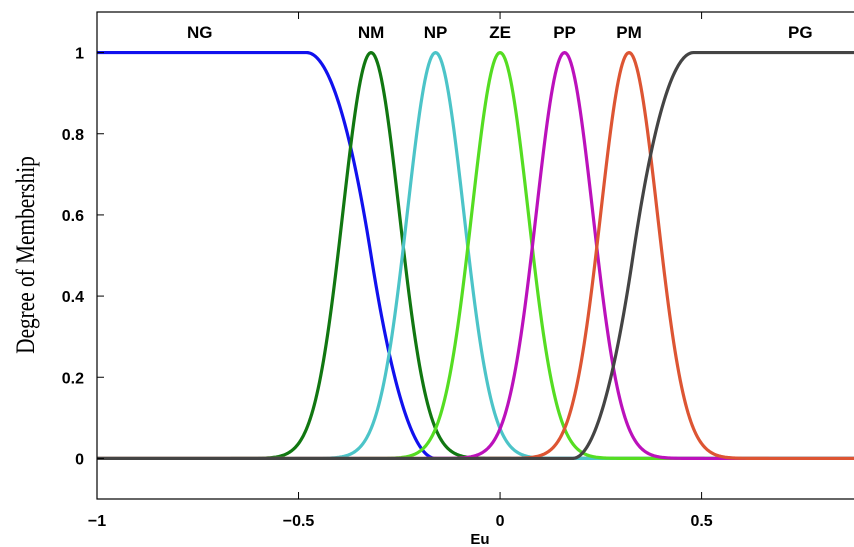  What do you see at coordinates (73, 378) in the screenshot?
I see `y-tick-label: 0.2` at bounding box center [73, 378].